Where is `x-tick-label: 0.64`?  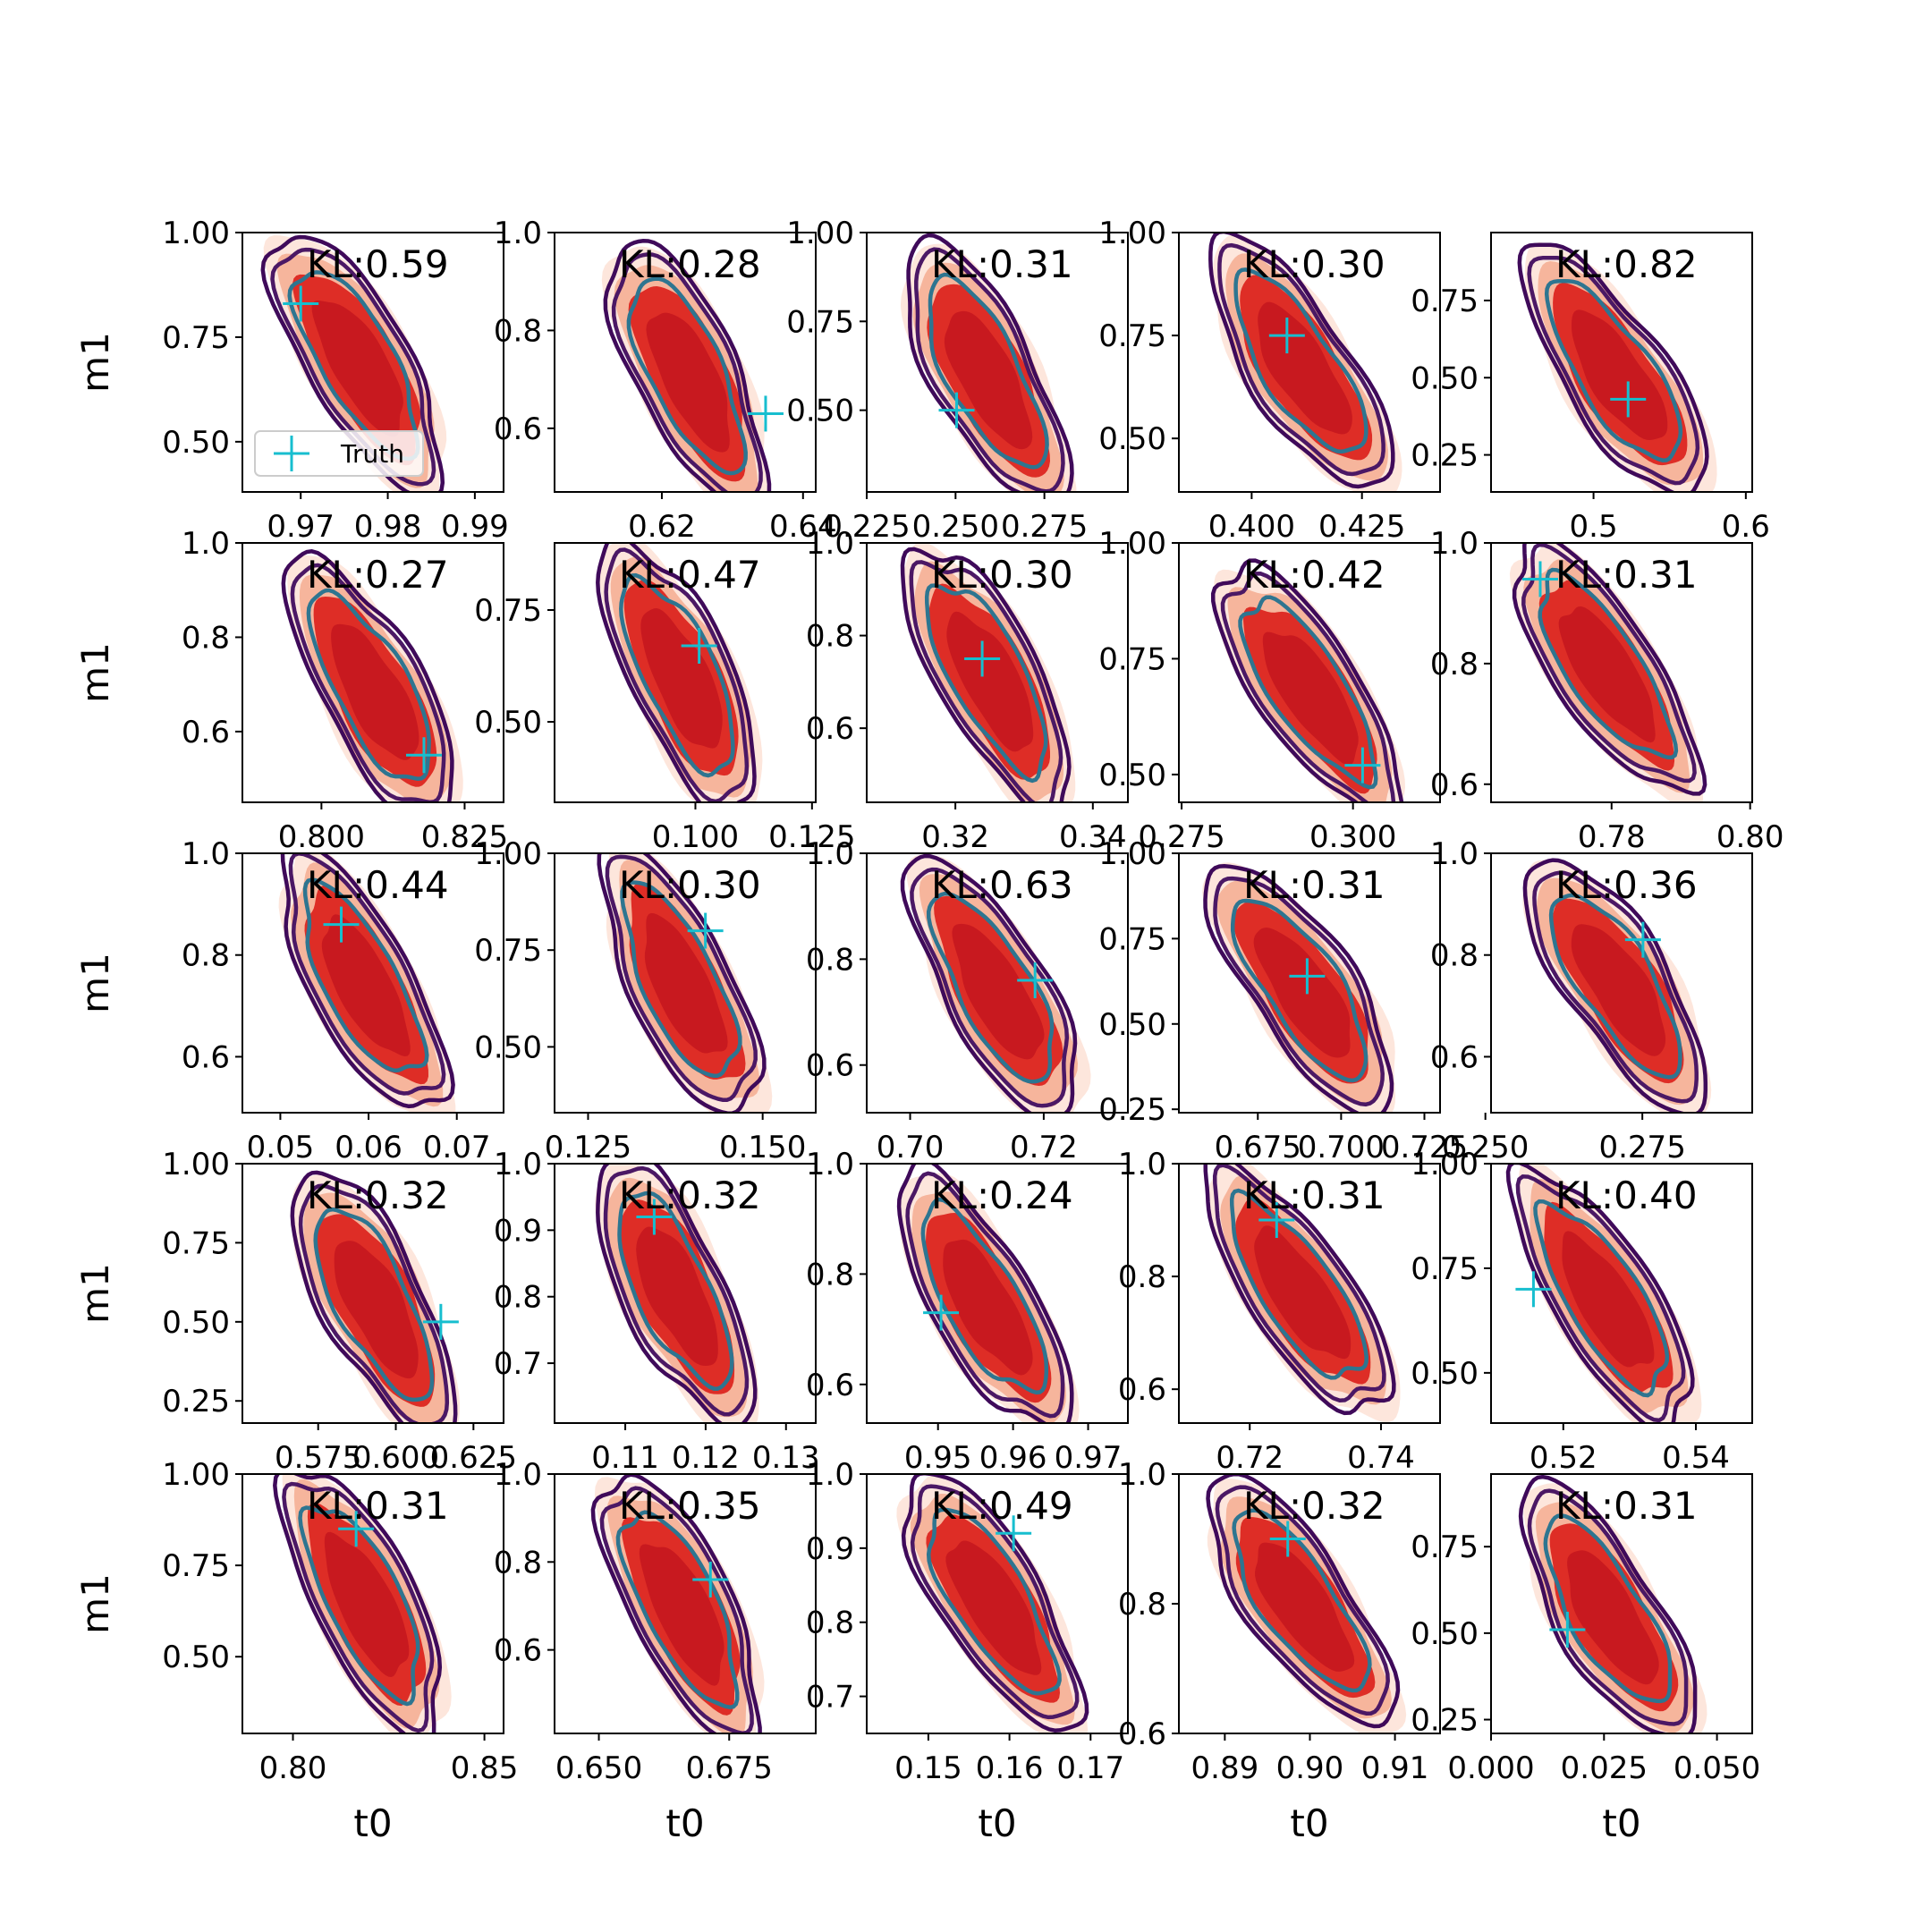 x-tick-label: 0.64 is located at coordinates (803, 527).